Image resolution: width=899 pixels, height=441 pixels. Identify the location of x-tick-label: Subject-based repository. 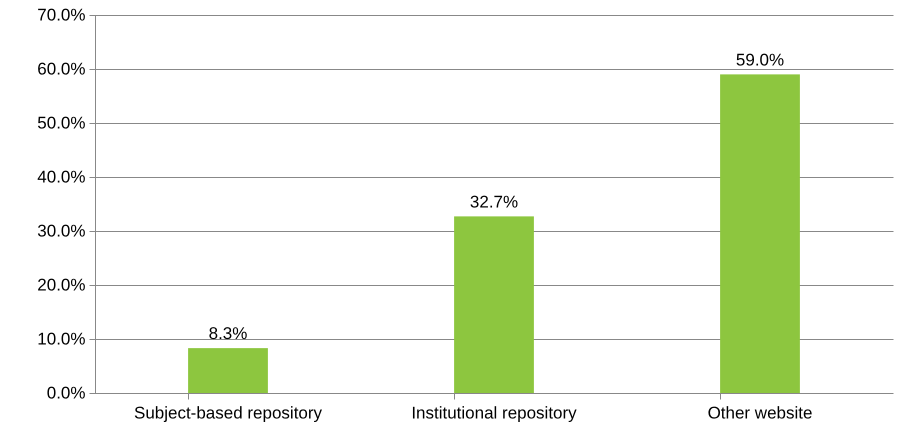
(228, 413).